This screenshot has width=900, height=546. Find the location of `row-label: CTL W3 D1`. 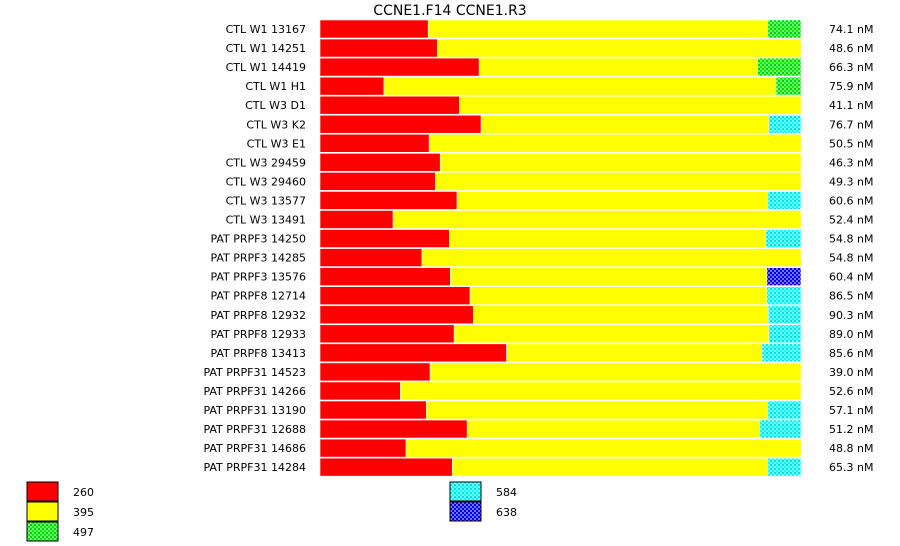

row-label: CTL W3 D1 is located at coordinates (275, 105).